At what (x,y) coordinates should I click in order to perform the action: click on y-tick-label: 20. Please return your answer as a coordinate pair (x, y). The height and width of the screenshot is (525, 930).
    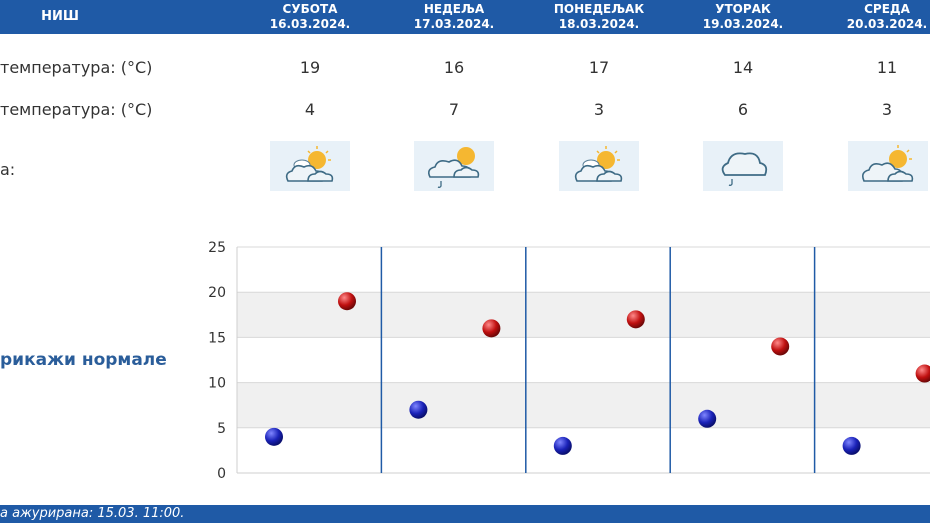
    Looking at the image, I should click on (217, 293).